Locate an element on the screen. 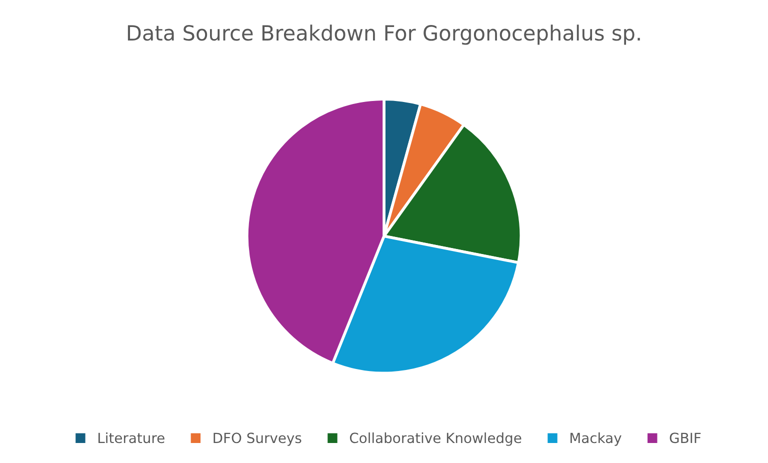 Image resolution: width=768 pixels, height=463 pixels. legend-label: GBIF is located at coordinates (685, 438).